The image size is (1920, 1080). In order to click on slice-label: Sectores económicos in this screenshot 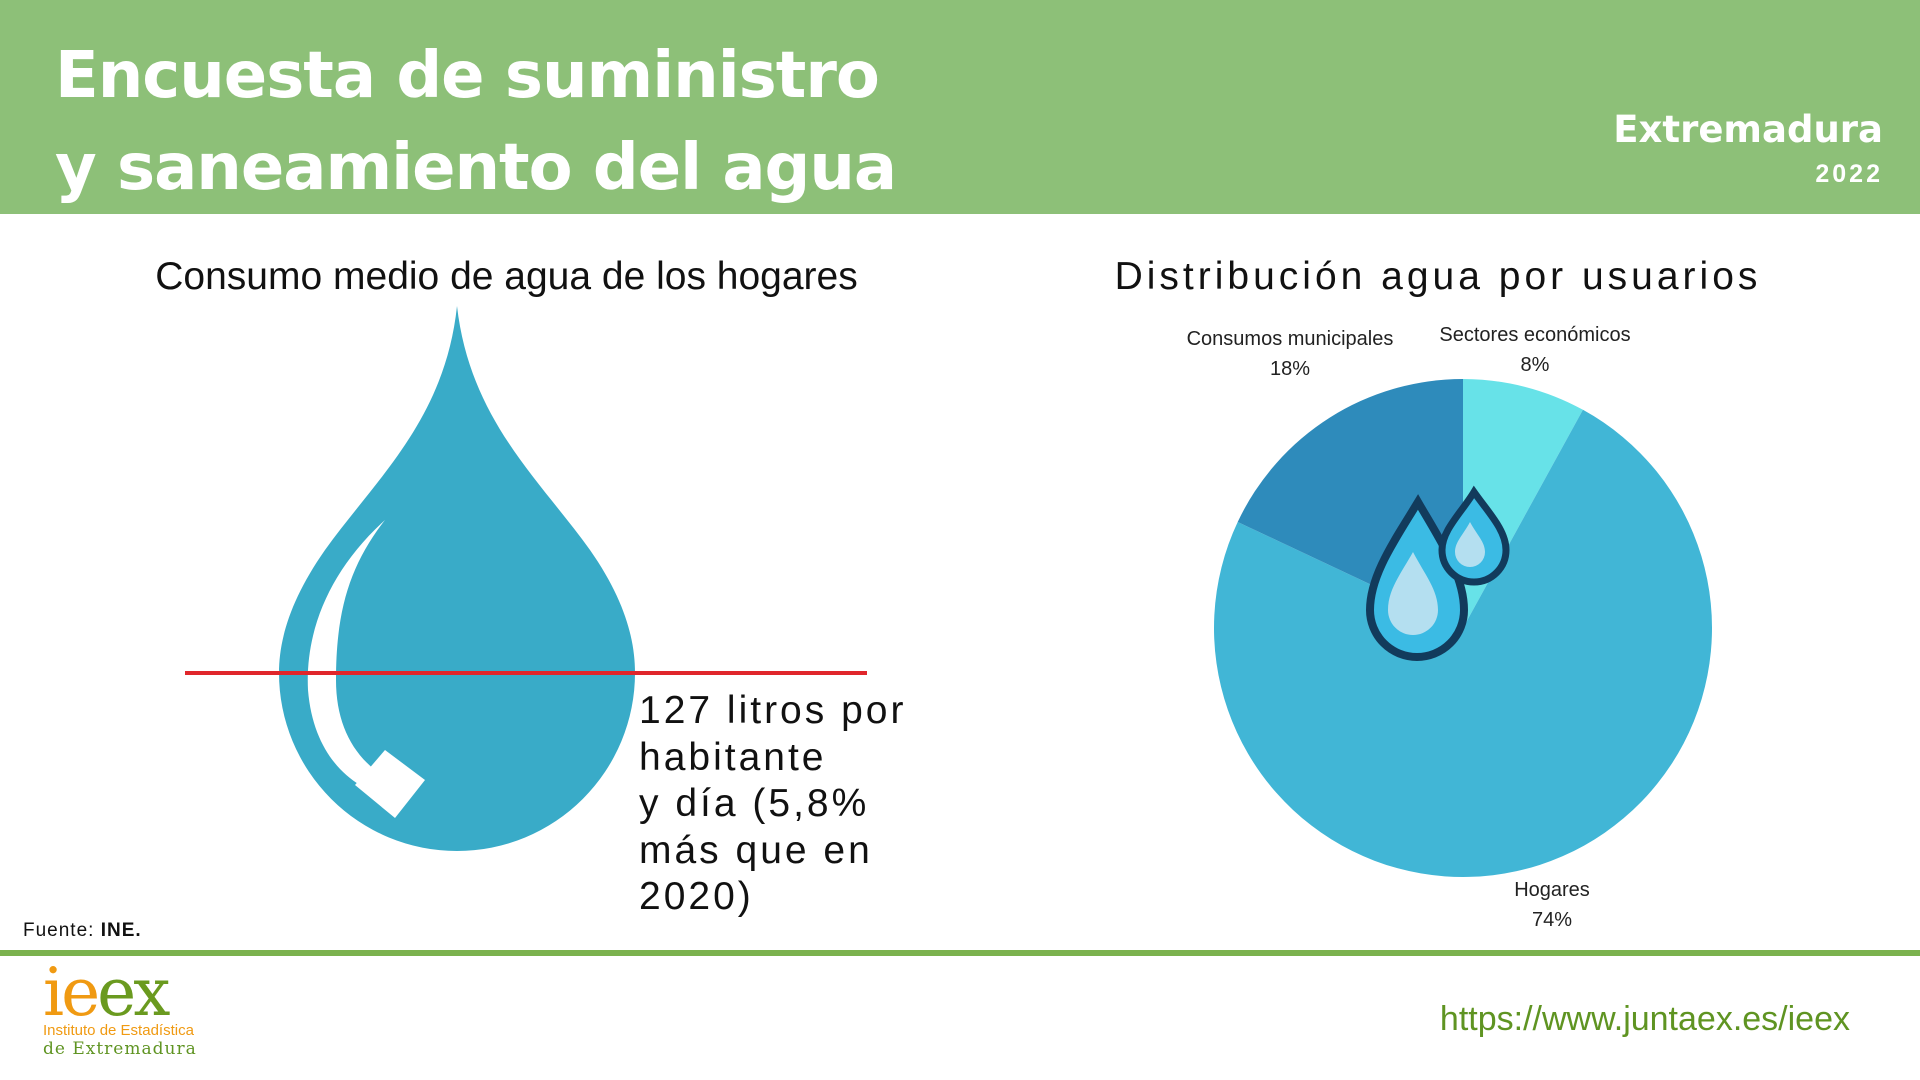, I will do `click(1535, 335)`.